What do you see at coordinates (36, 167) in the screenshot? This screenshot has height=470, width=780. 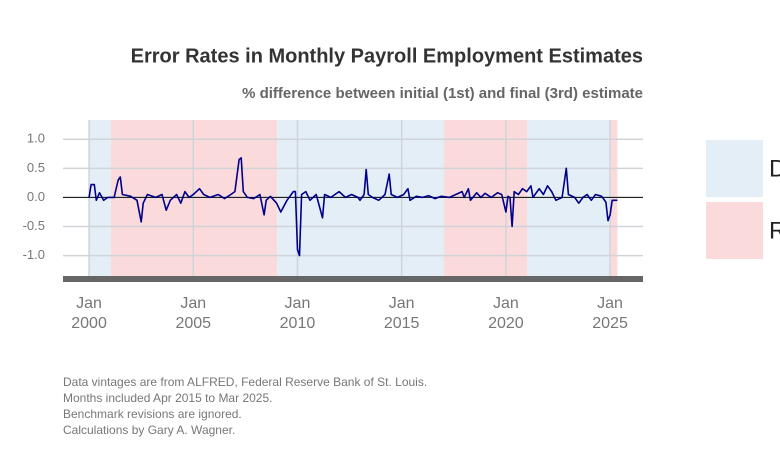 I see `y-tick-label: 0.5` at bounding box center [36, 167].